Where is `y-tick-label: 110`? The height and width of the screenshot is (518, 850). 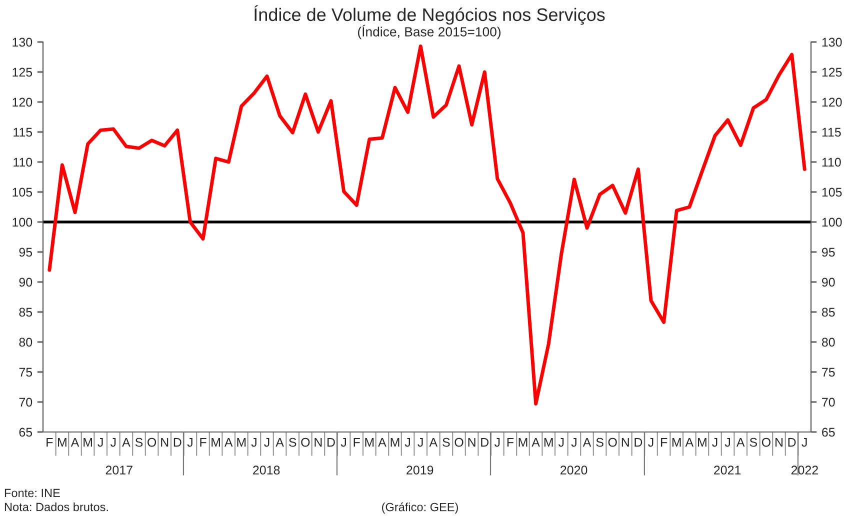 y-tick-label: 110 is located at coordinates (23, 162).